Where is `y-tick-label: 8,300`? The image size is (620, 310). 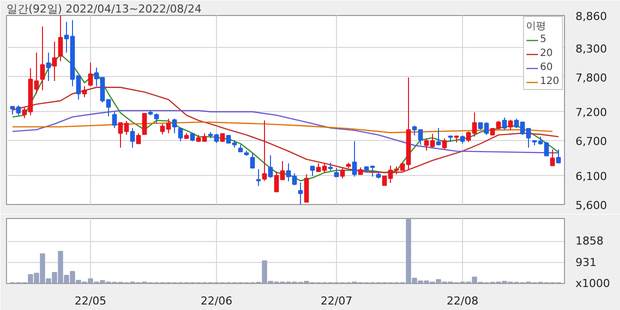 y-tick-label: 8,300 is located at coordinates (591, 49).